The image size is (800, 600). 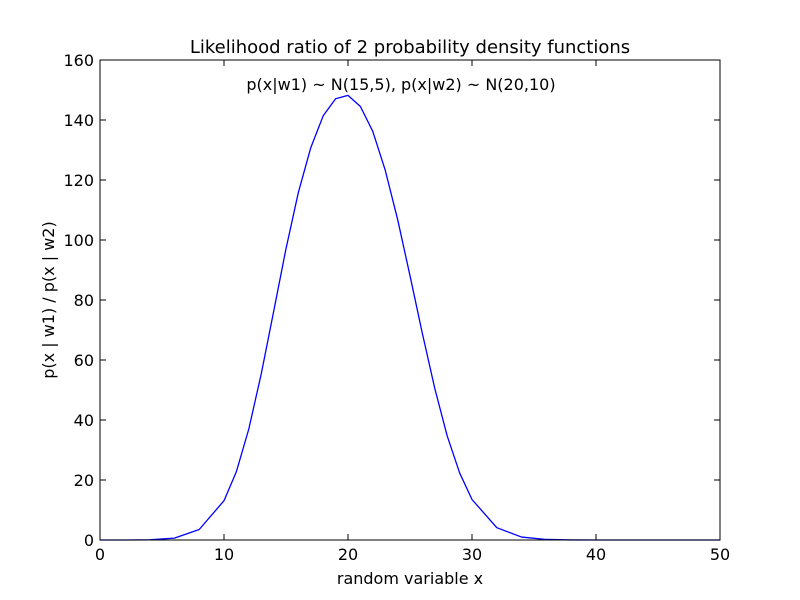 What do you see at coordinates (472, 554) in the screenshot?
I see `x-tick-label: 30` at bounding box center [472, 554].